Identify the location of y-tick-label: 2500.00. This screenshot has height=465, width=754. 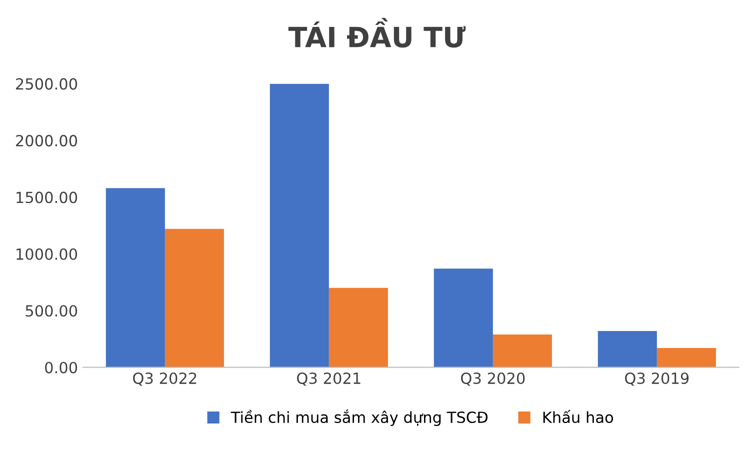
(47, 84).